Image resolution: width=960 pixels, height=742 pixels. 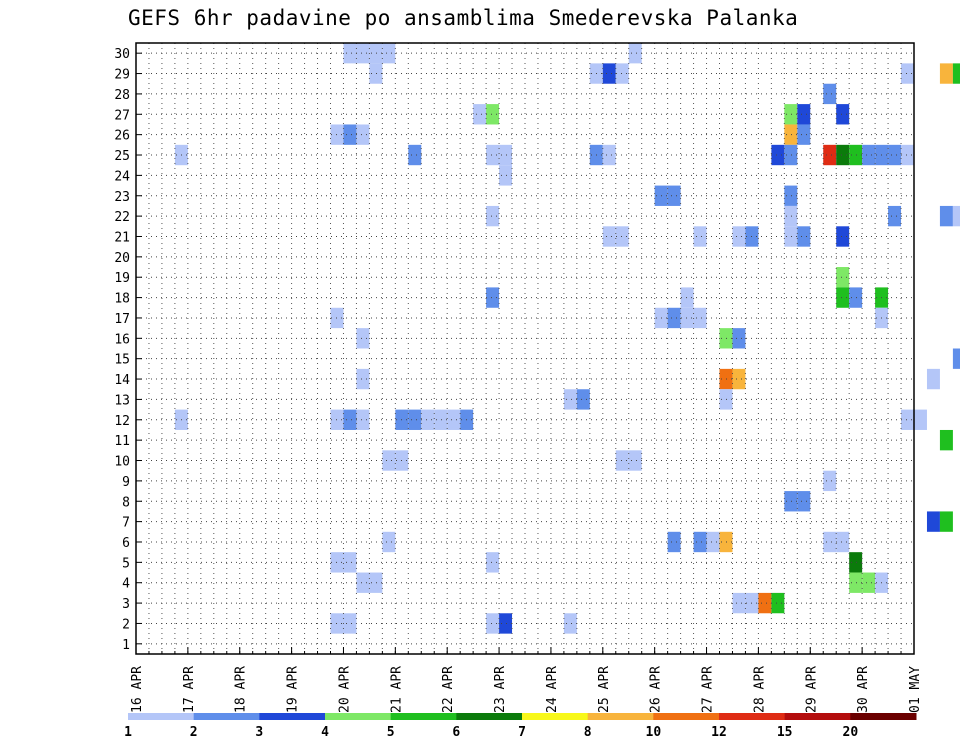 What do you see at coordinates (126, 502) in the screenshot?
I see `y-tick-label: 8` at bounding box center [126, 502].